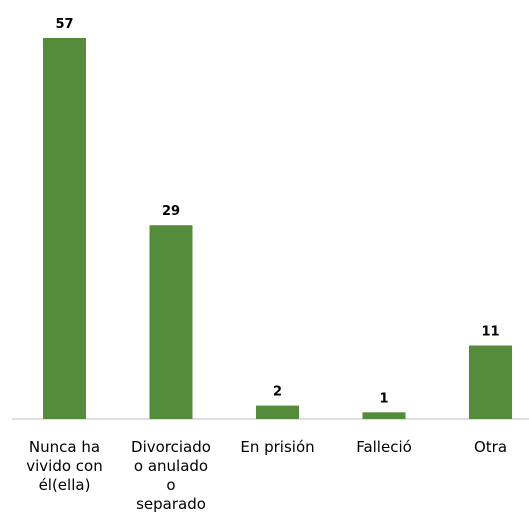 This screenshot has height=528, width=529. Describe the element at coordinates (171, 447) in the screenshot. I see `category-label-line: Divorciado` at that location.